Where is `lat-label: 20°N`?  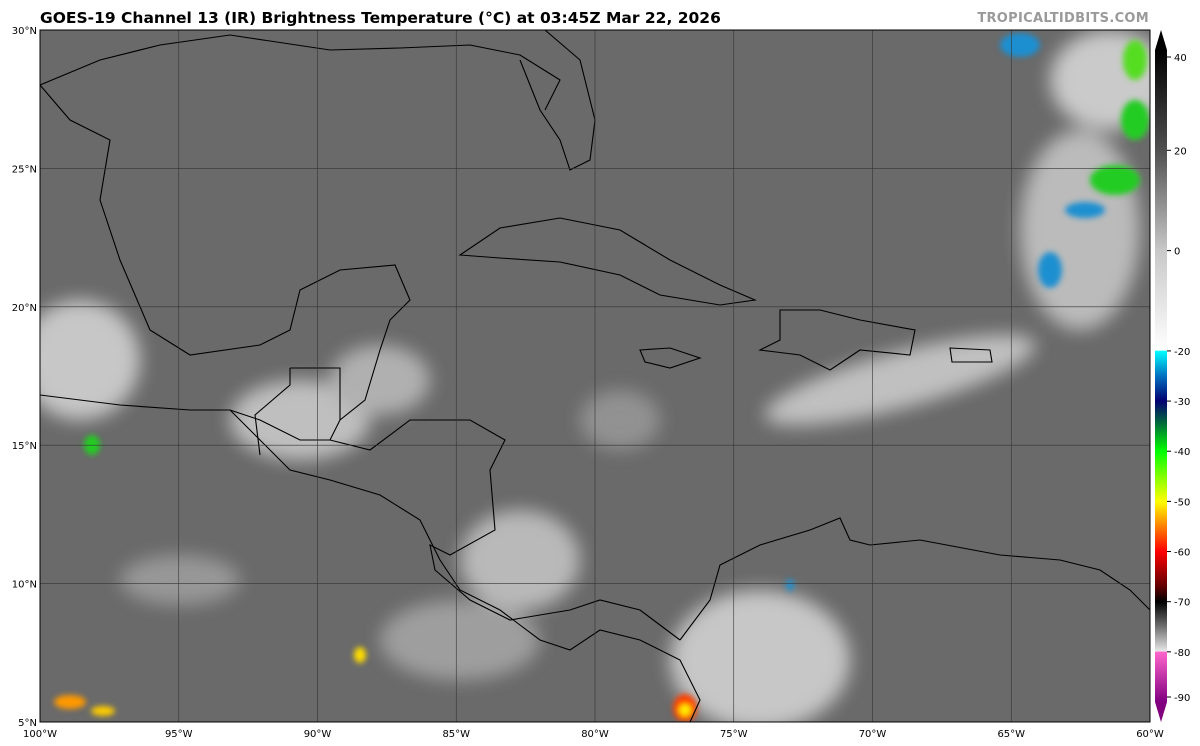
lat-label: 20°N is located at coordinates (24, 308).